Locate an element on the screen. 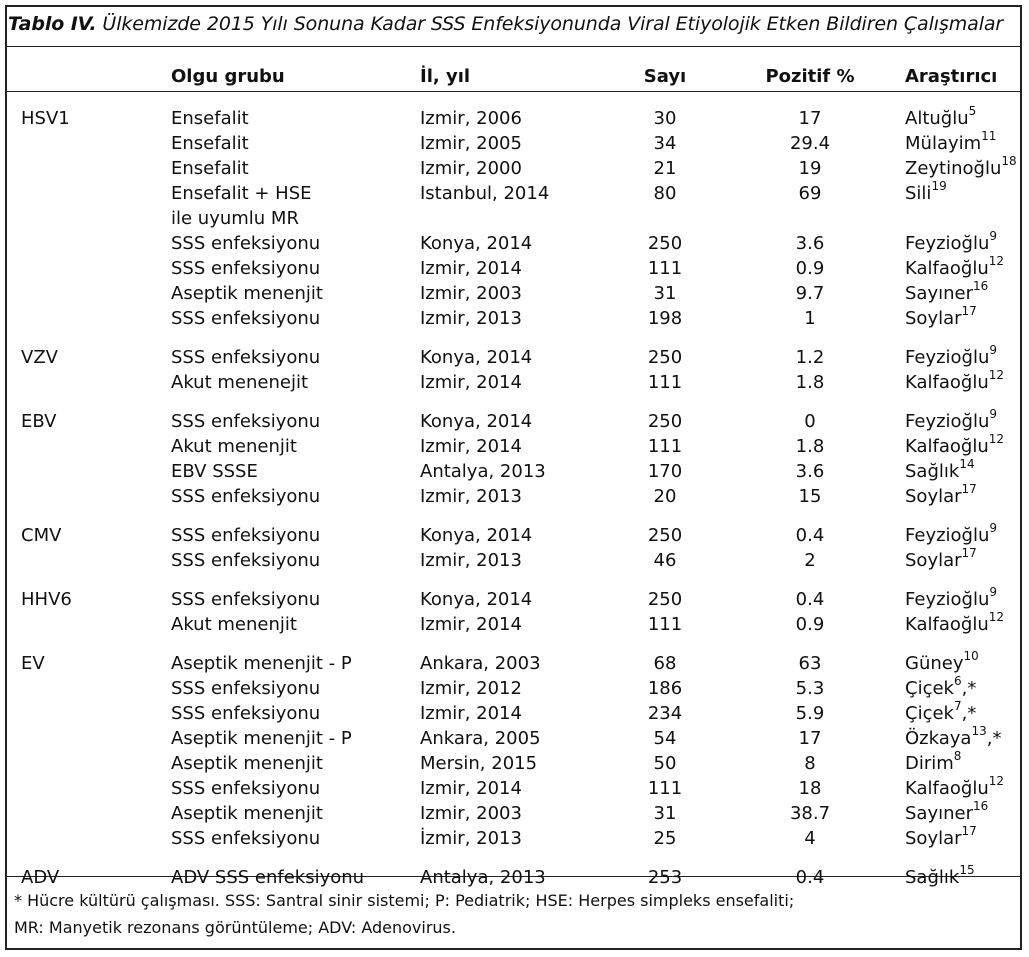 This screenshot has height=957, width=1029. researcher-cell: Soylar17 is located at coordinates (962, 838).